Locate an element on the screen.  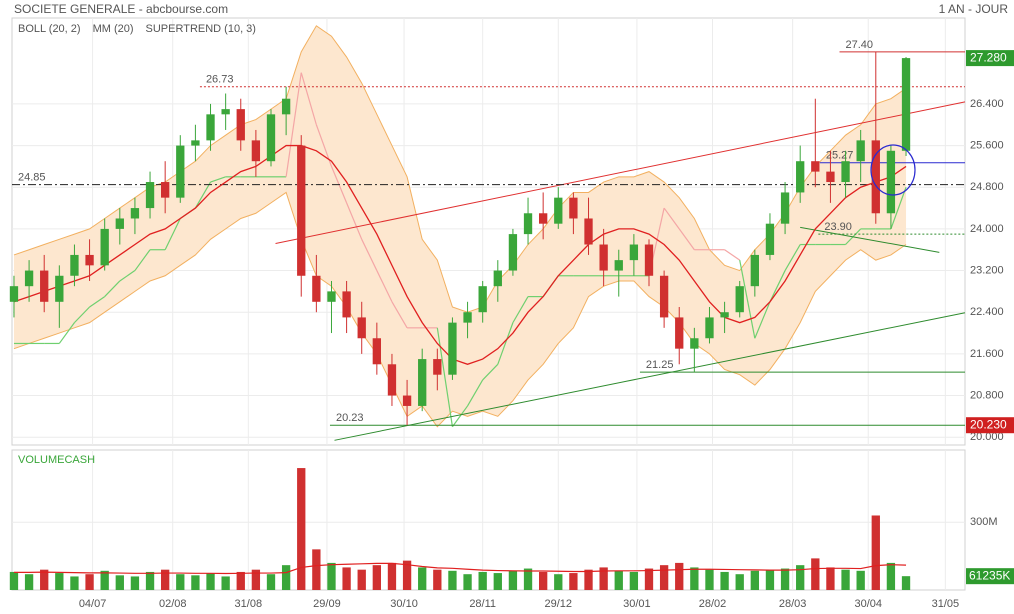
volume-tag is located at coordinates (990, 576).